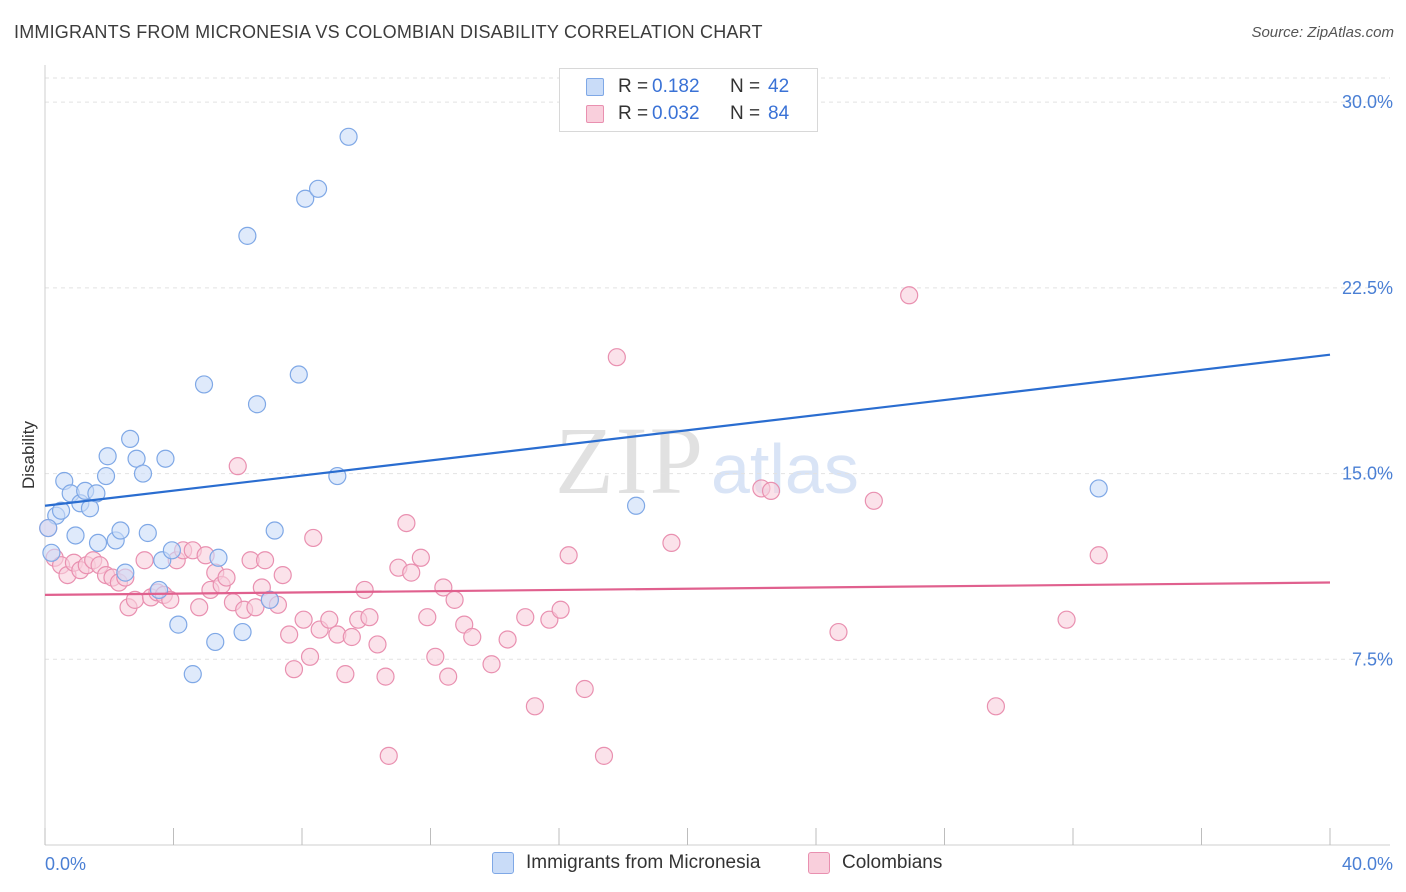  I want to click on r-value: 0.182, so click(676, 86).